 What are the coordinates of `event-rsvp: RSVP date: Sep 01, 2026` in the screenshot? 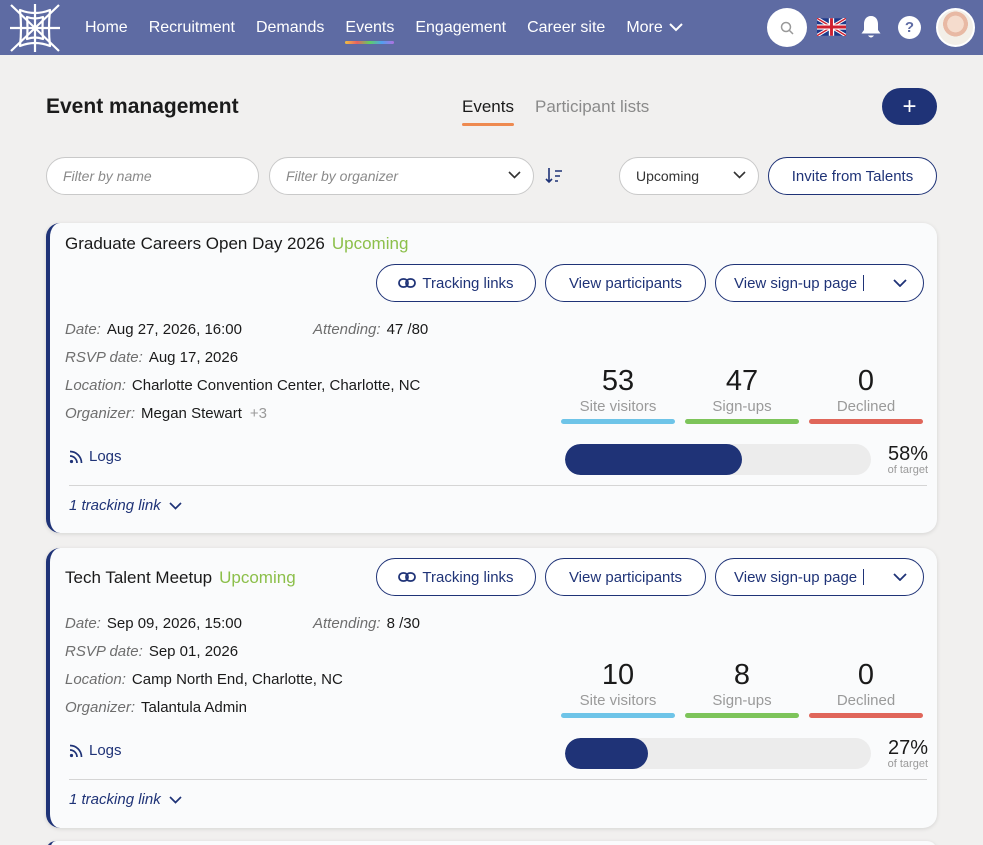 It's located at (151, 651).